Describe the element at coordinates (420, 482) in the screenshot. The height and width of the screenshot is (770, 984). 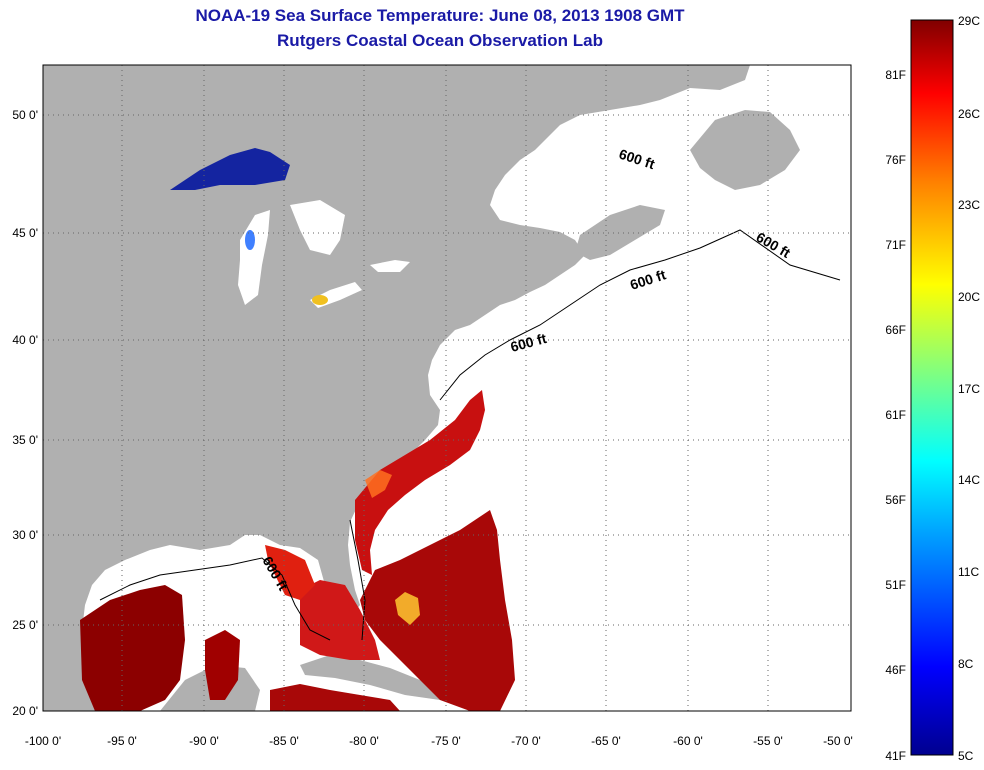
I see `gulf-stream-sst` at that location.